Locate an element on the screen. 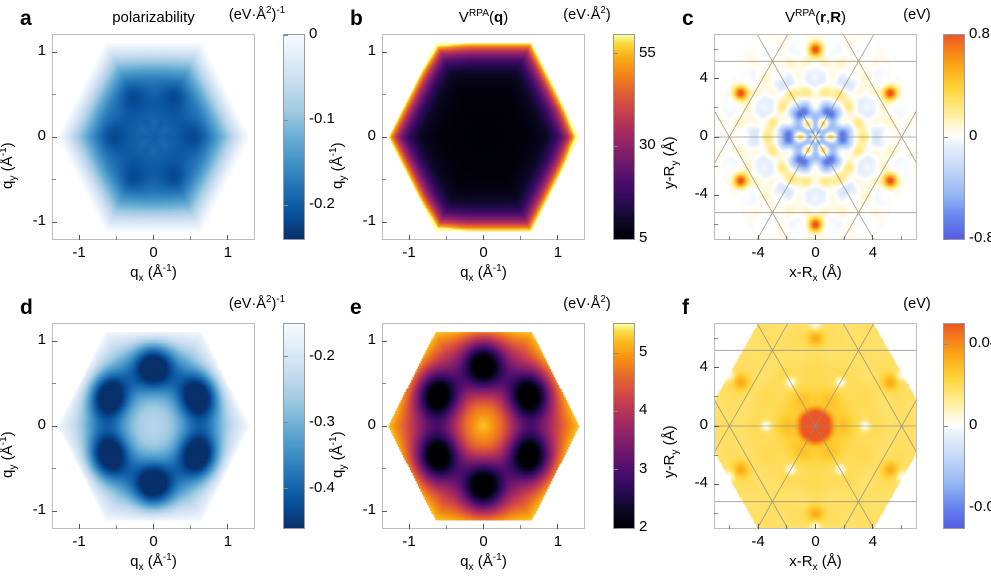 This screenshot has width=991, height=585. xtick-label-f-1: 0 is located at coordinates (816, 541).